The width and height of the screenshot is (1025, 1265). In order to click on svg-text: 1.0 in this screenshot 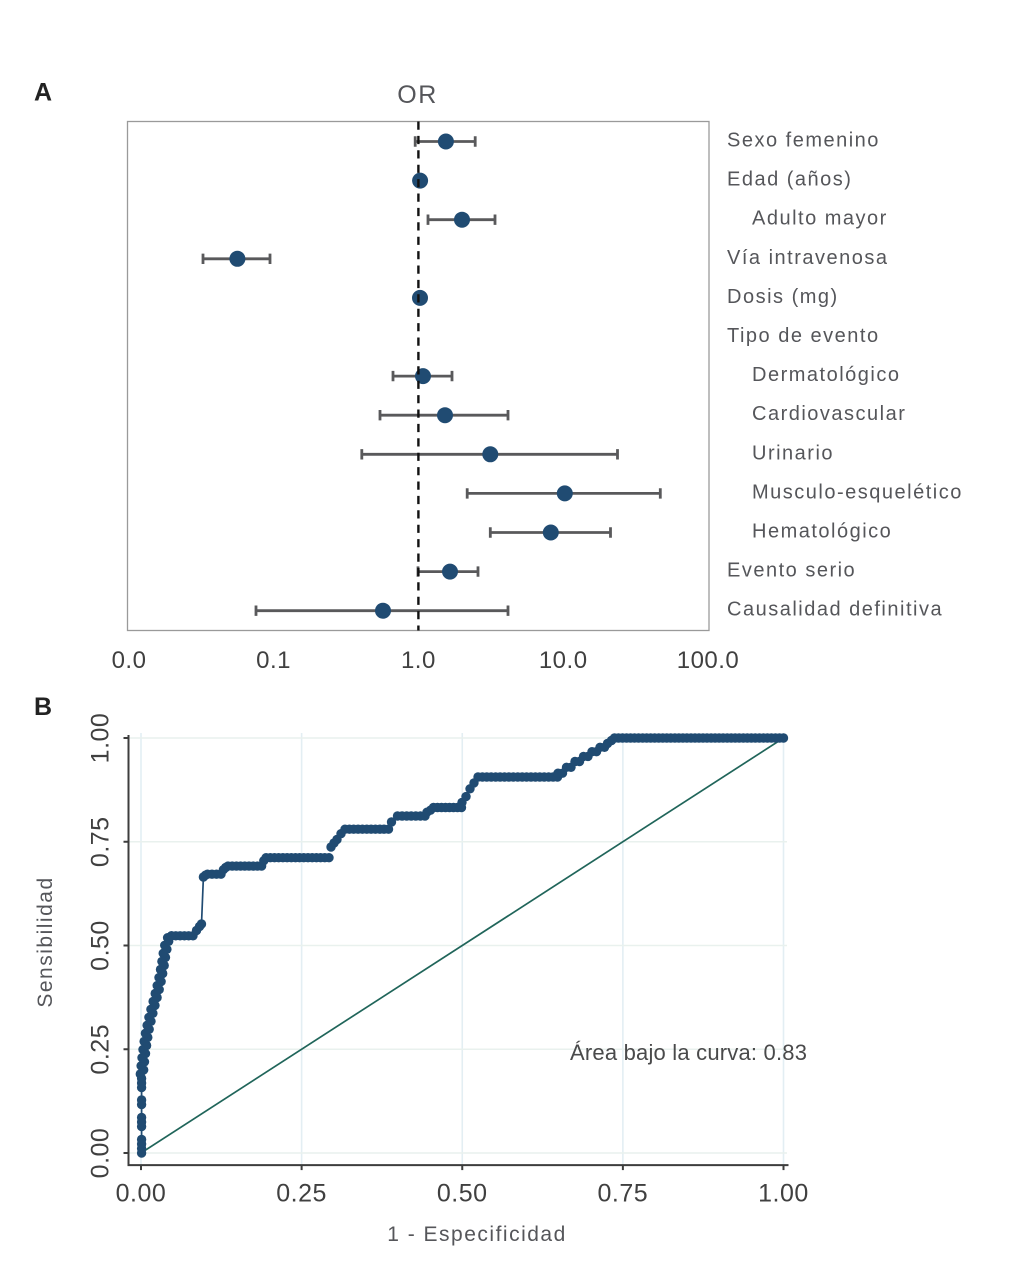, I will do `click(418, 660)`.